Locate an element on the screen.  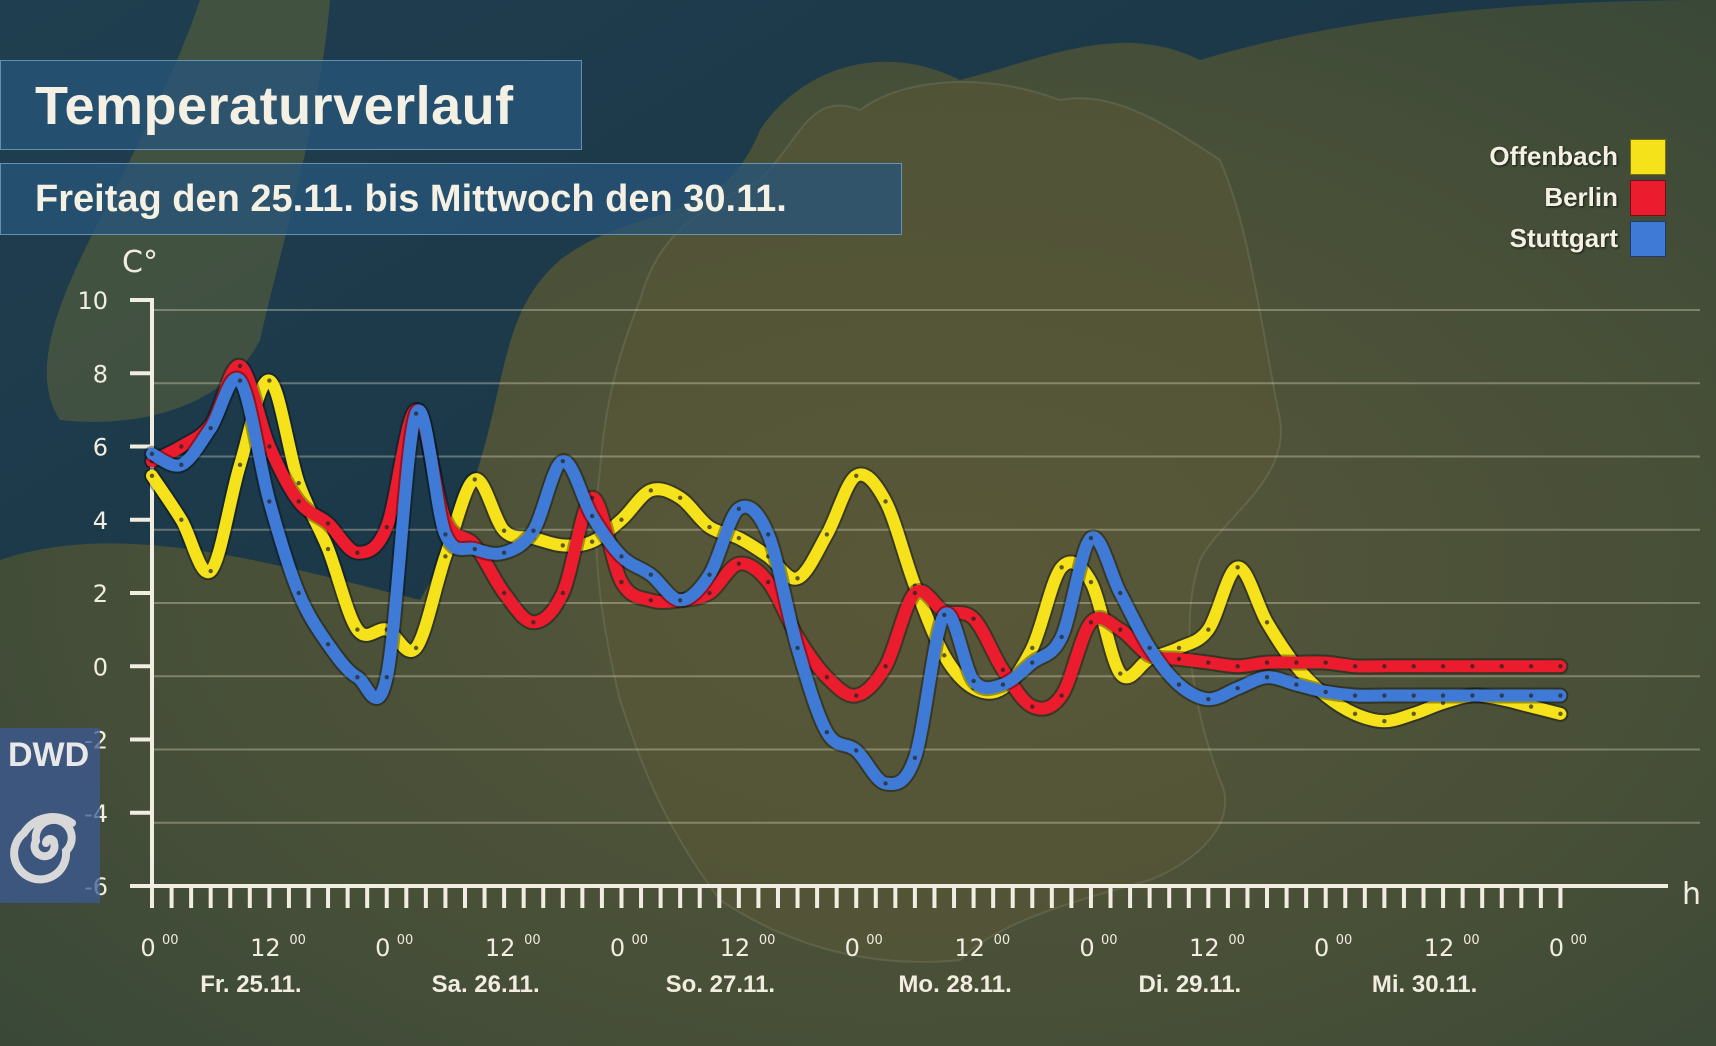
y-tick-label: 2 is located at coordinates (100, 594).